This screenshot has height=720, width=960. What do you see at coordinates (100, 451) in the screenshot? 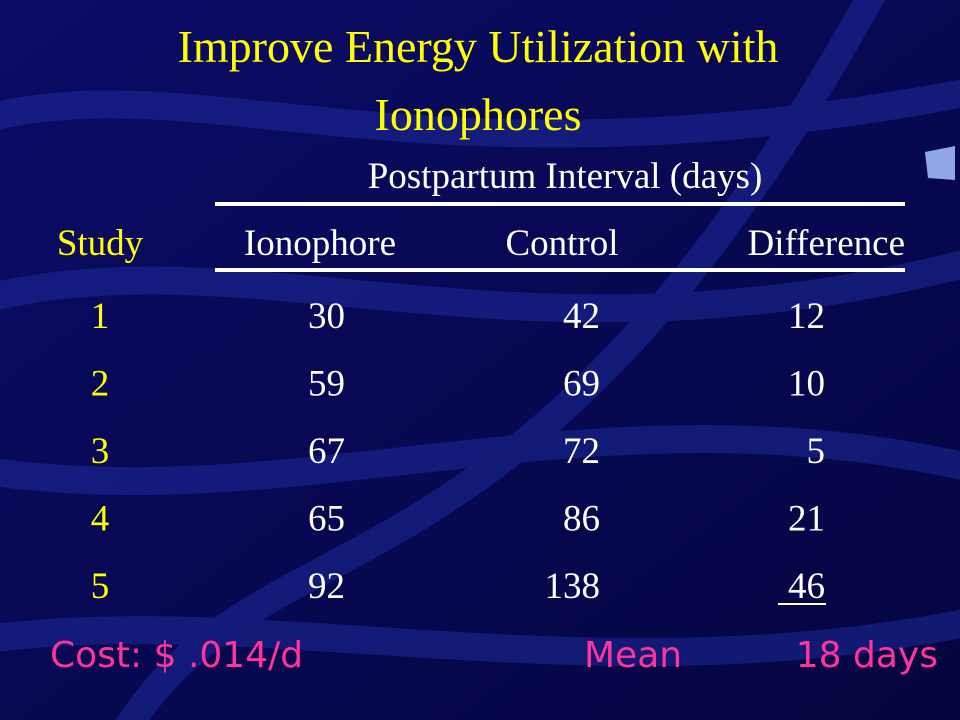
I see `study-number: 3` at bounding box center [100, 451].